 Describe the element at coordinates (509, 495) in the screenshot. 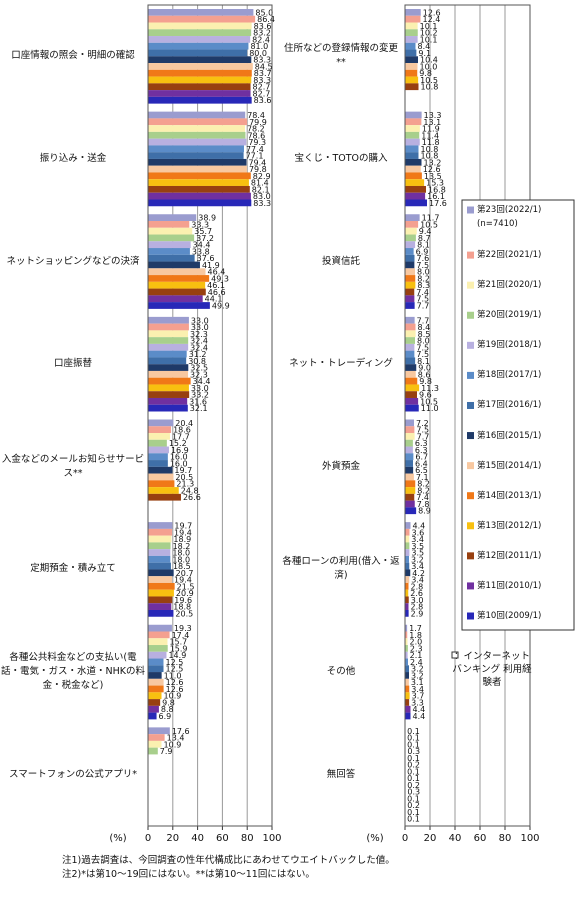

I see `legend-label: 第14回(2013/1)` at that location.